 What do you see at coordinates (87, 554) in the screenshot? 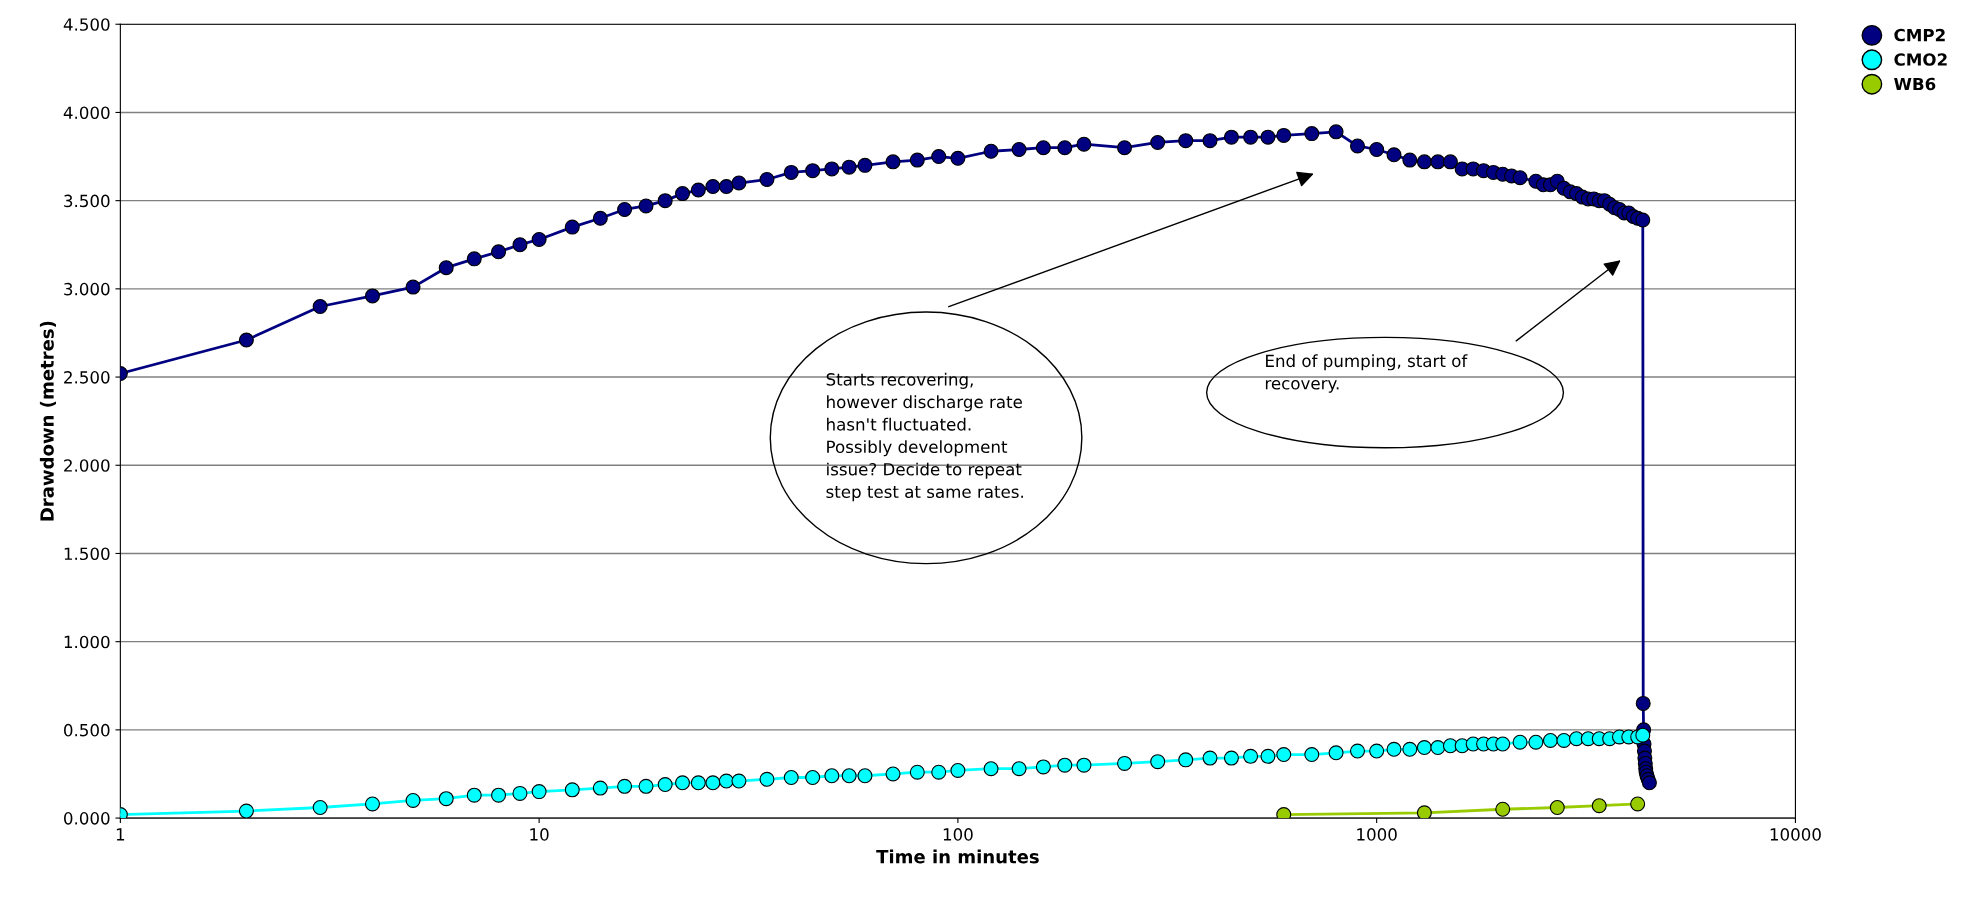
I see `y-tick-label: 1.500` at bounding box center [87, 554].